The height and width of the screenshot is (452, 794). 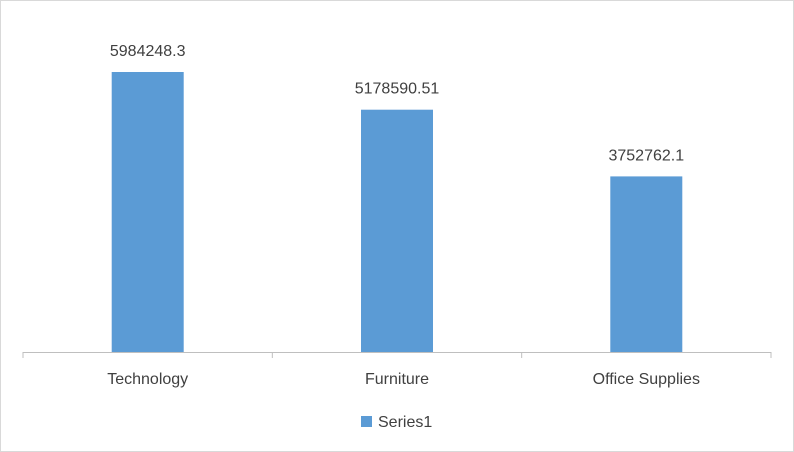 What do you see at coordinates (646, 264) in the screenshot?
I see `bar-office-supplies` at bounding box center [646, 264].